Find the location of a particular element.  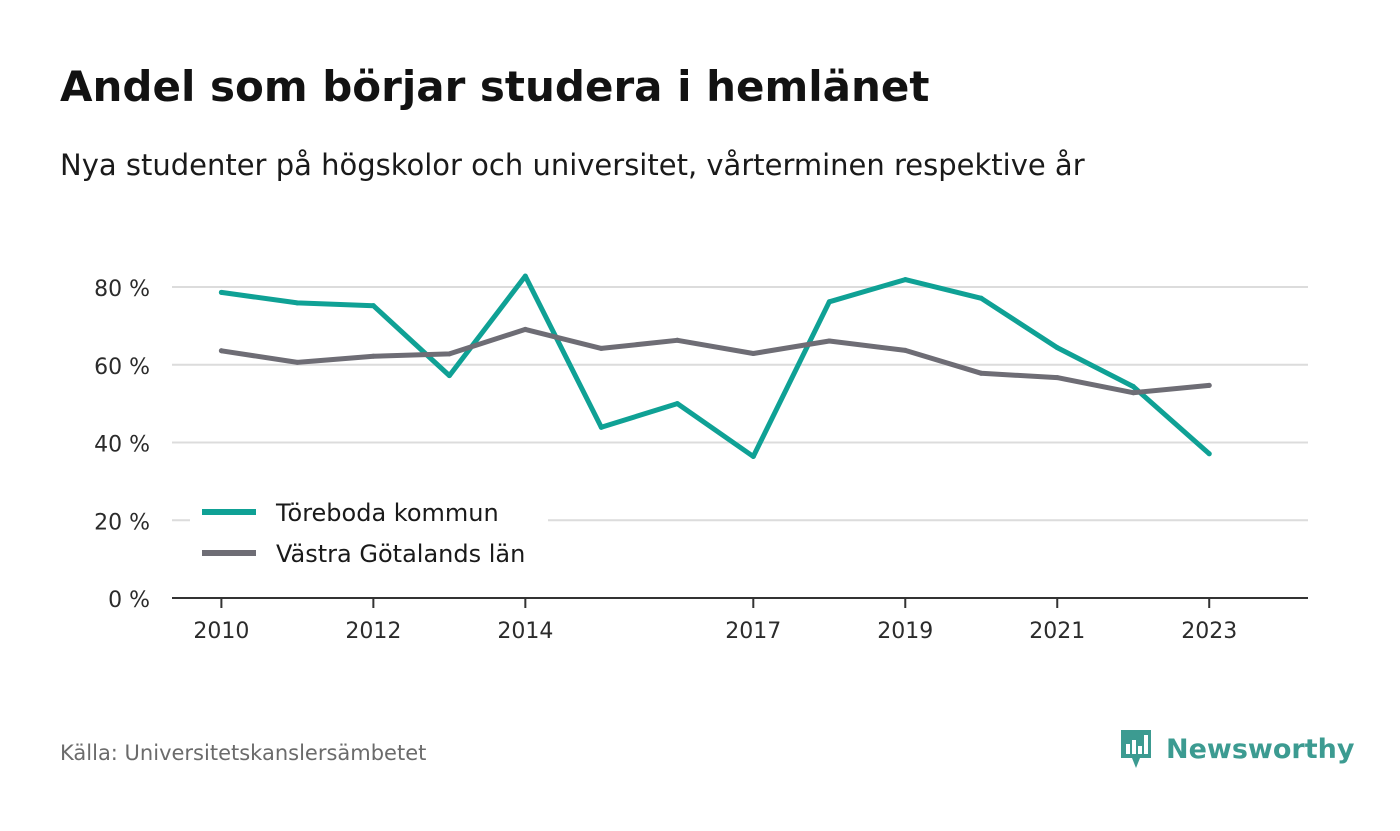

y-tick-label: 20 % is located at coordinates (122, 522).